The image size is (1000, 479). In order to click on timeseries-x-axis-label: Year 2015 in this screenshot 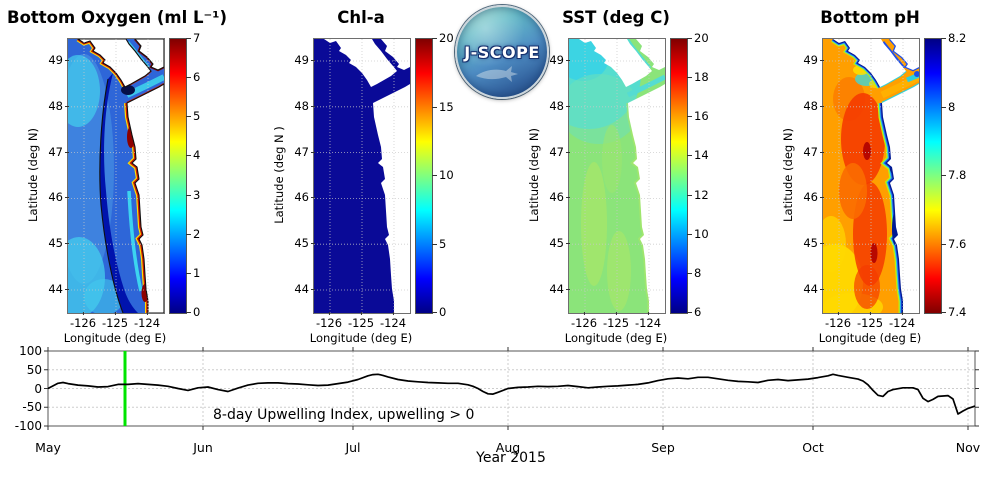, I will do `click(511, 458)`.